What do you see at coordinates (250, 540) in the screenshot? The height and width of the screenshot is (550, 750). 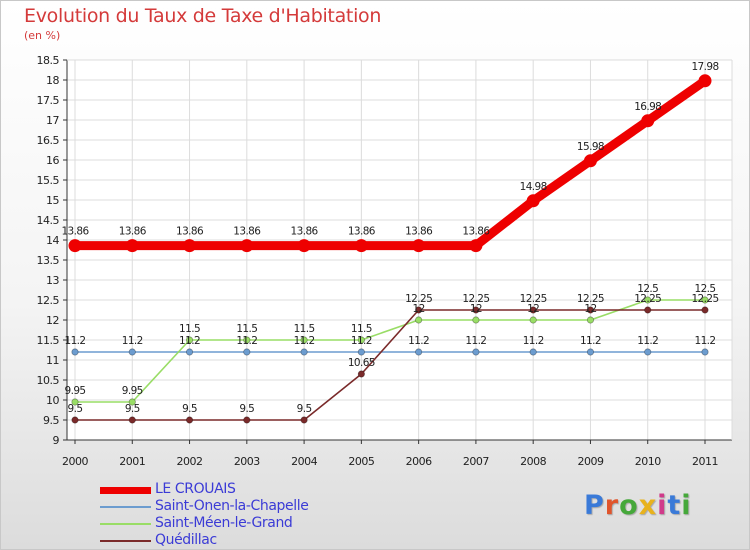 I see `legend-item: Quédillac` at bounding box center [250, 540].